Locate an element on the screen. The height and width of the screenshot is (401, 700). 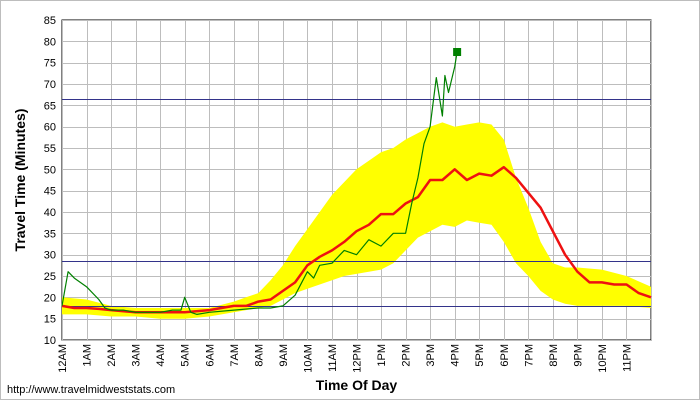
y-tick-label: 60 is located at coordinates (50, 128).